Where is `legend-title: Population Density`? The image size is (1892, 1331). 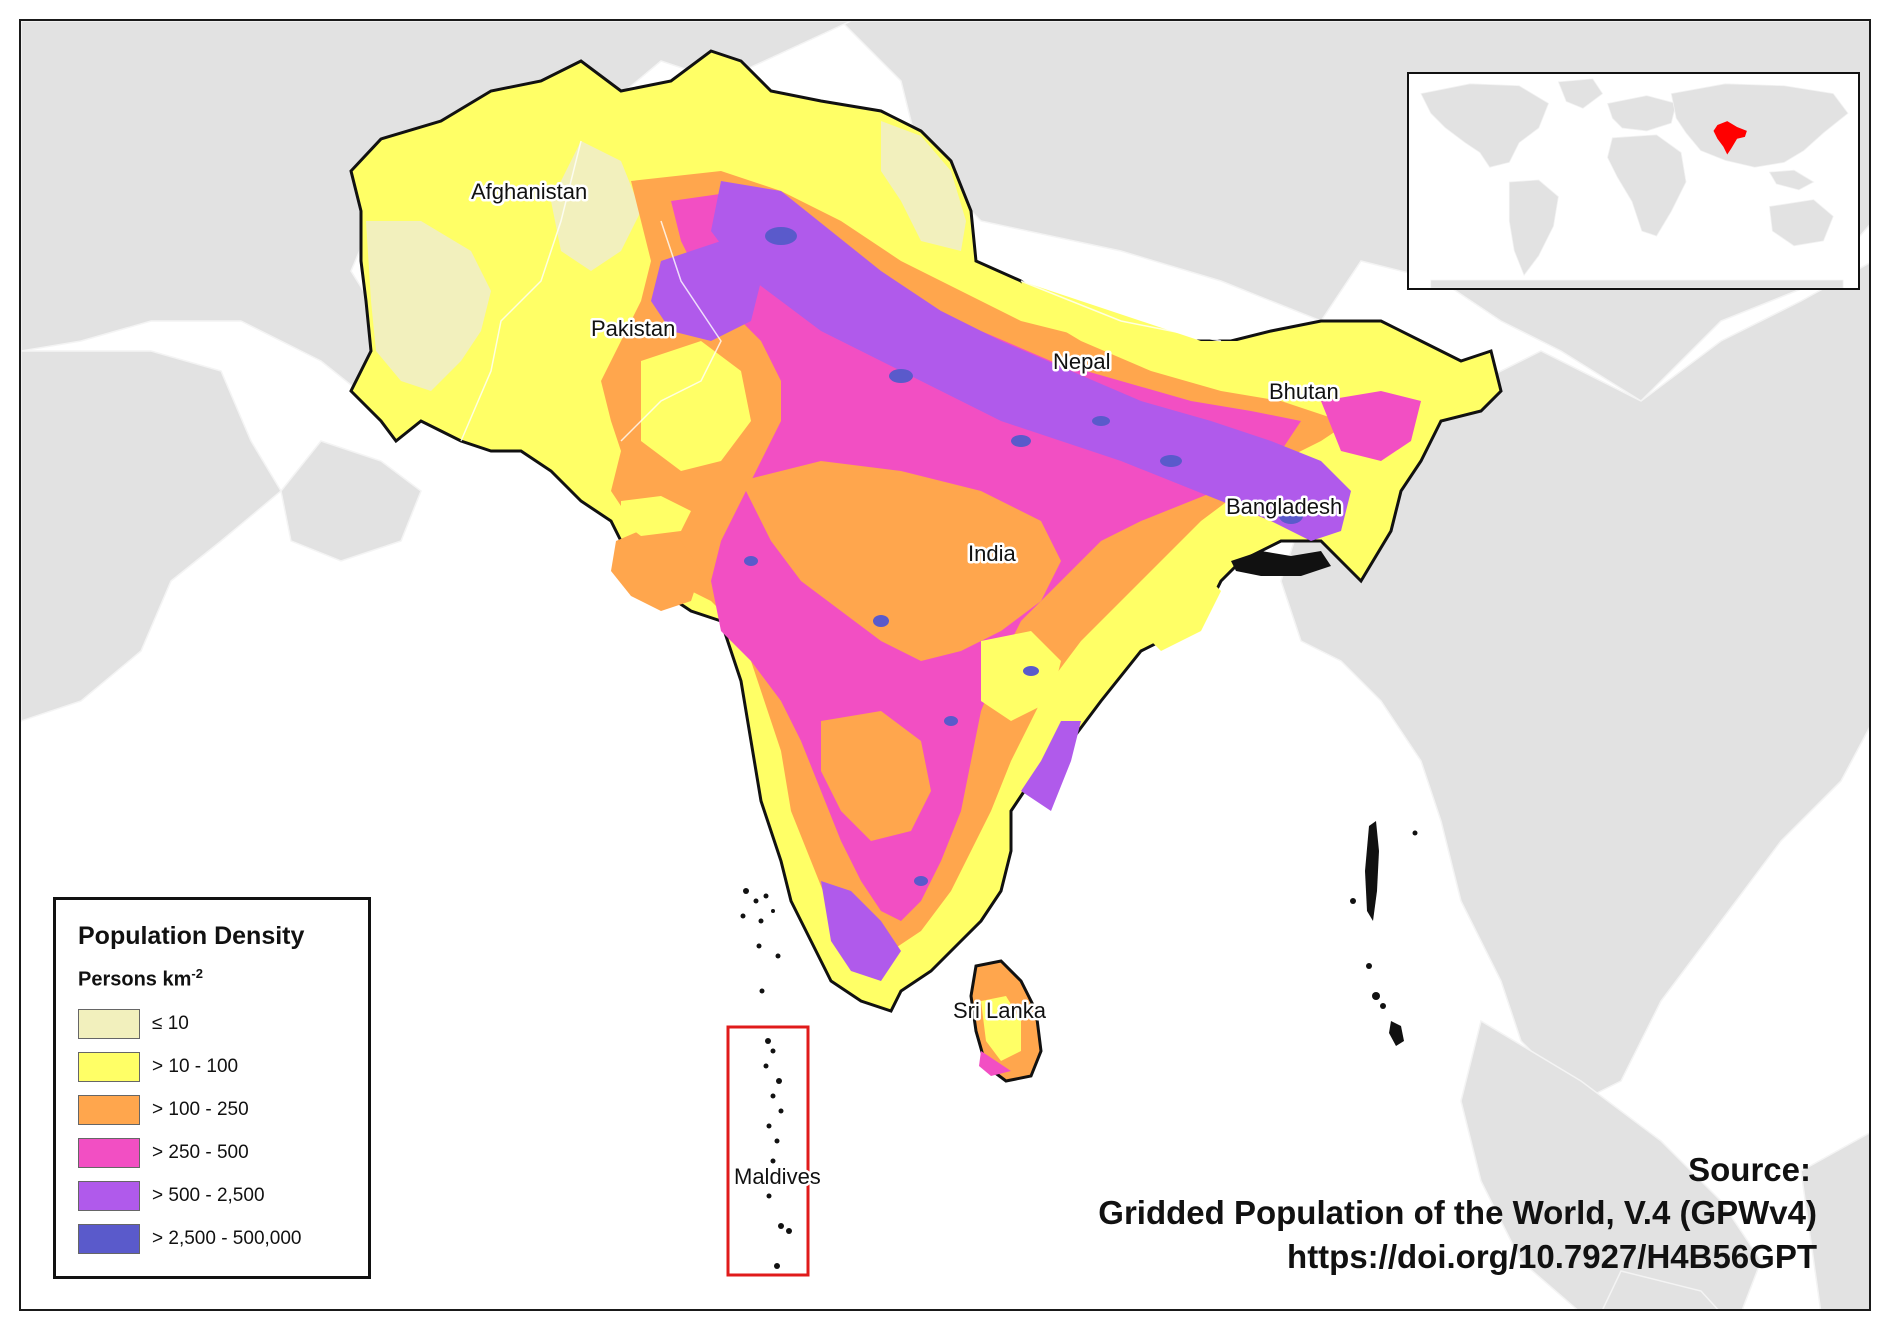 legend-title: Population Density is located at coordinates (191, 936).